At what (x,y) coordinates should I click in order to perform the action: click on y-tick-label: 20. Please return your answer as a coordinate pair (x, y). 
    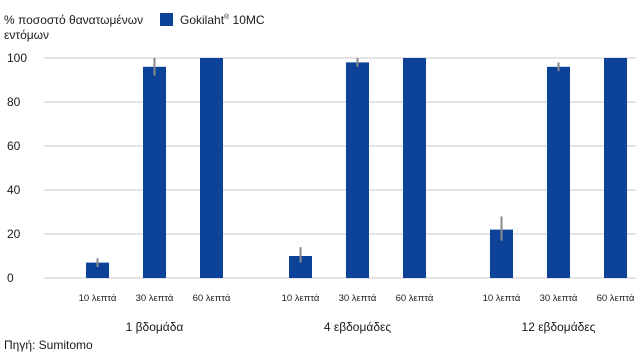
    Looking at the image, I should click on (14, 234).